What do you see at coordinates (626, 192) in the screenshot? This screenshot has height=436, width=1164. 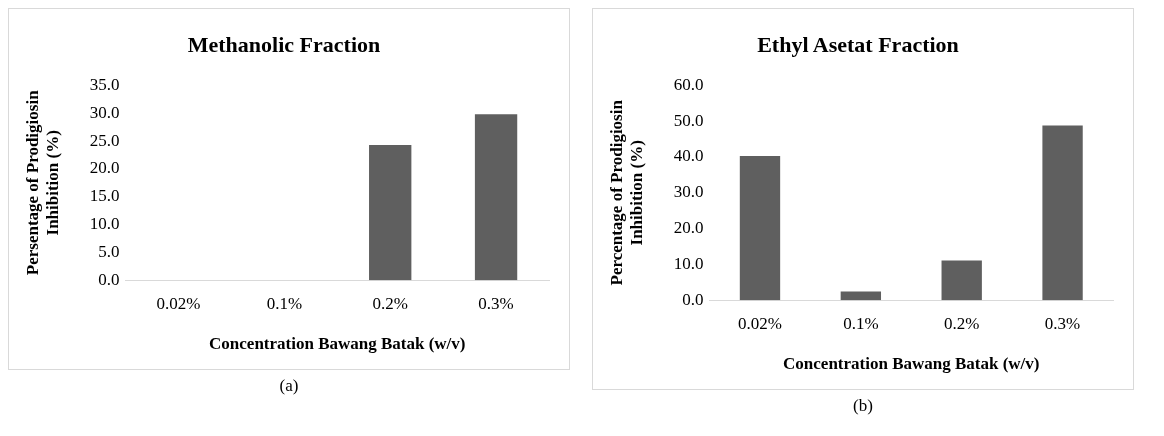 I see `y-axis-title: Percentage of Prodigiosin Inhibition (%)` at bounding box center [626, 192].